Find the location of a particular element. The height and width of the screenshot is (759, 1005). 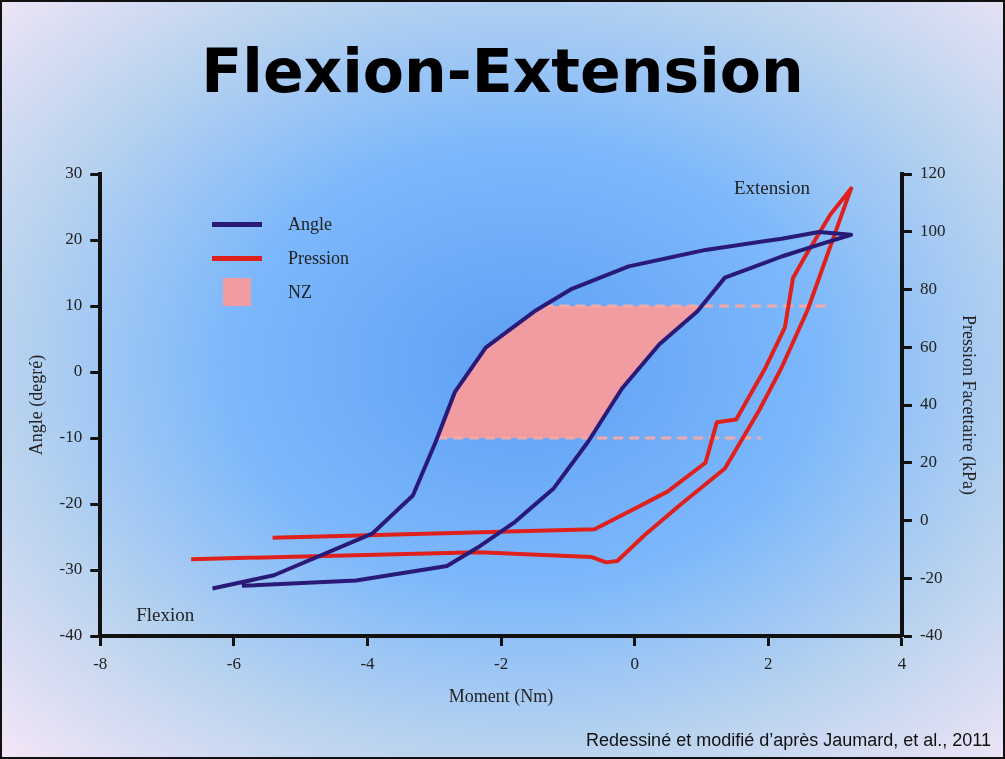

x-tick-label: -4 is located at coordinates (368, 663).